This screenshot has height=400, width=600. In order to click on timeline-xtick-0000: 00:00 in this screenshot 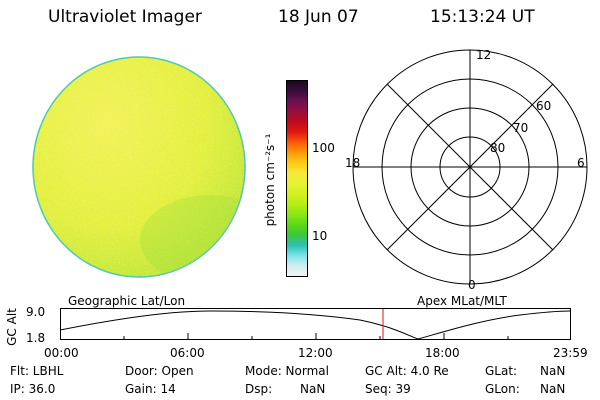, I will do `click(61, 353)`.